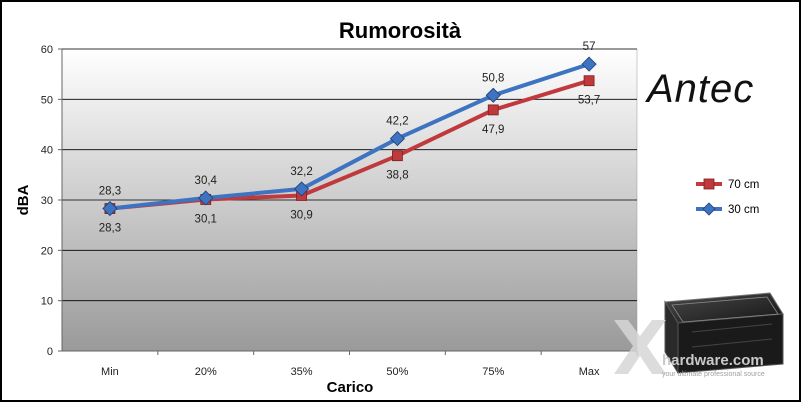  I want to click on legend: 70 cm 30 cm, so click(727, 197).